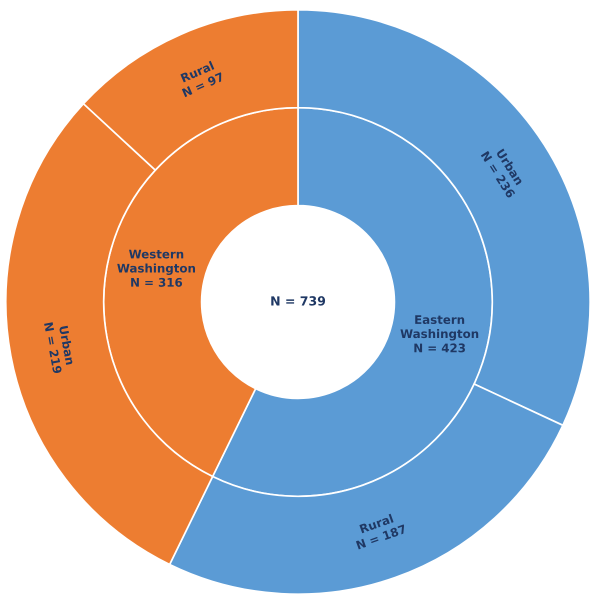 The image size is (596, 604). I want to click on text: N = 739, so click(298, 301).